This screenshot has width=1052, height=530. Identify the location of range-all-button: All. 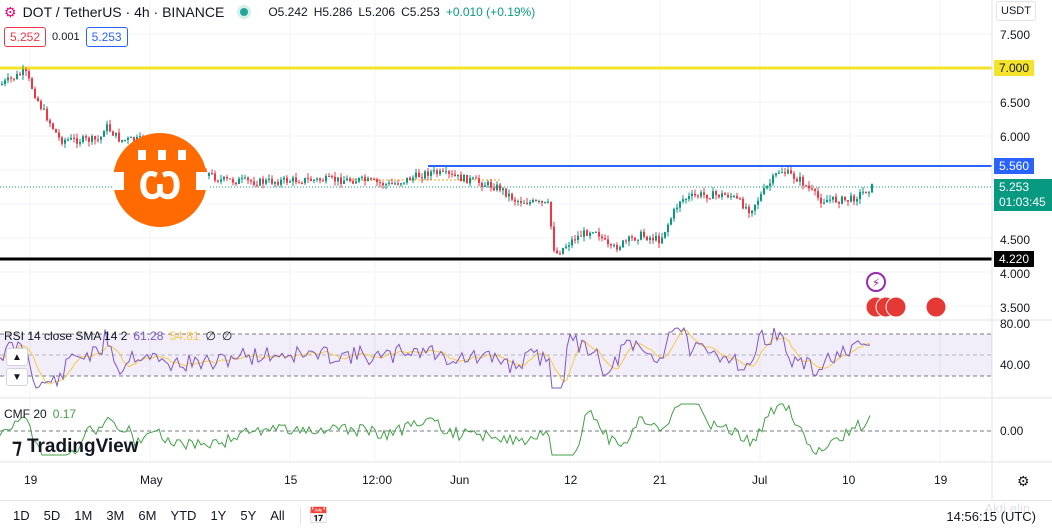
(277, 515).